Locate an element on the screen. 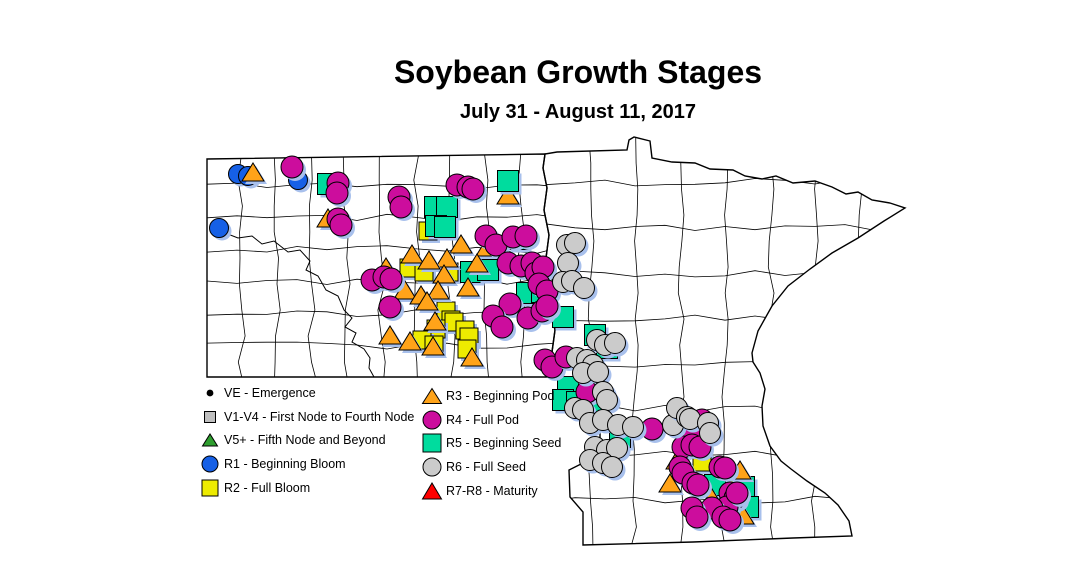 The height and width of the screenshot is (587, 1066). legend-item-r1: R1 - Beginning Bloom is located at coordinates (306, 464).